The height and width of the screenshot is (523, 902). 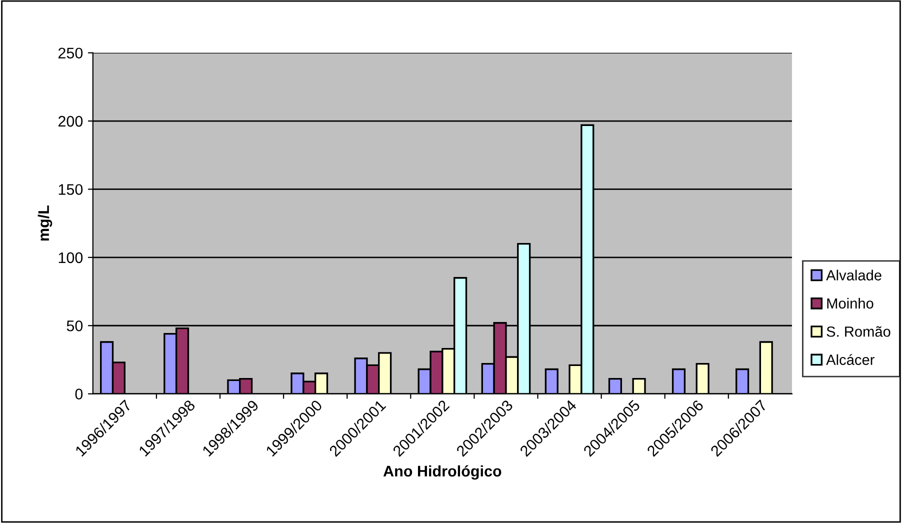 I want to click on legend-label: Alcácer, so click(x=850, y=359).